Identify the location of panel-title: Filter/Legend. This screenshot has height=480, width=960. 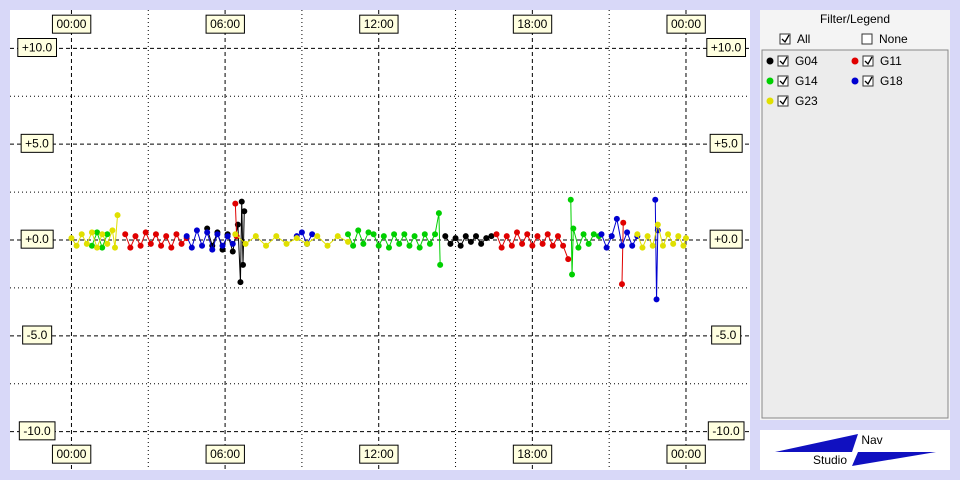
(855, 19).